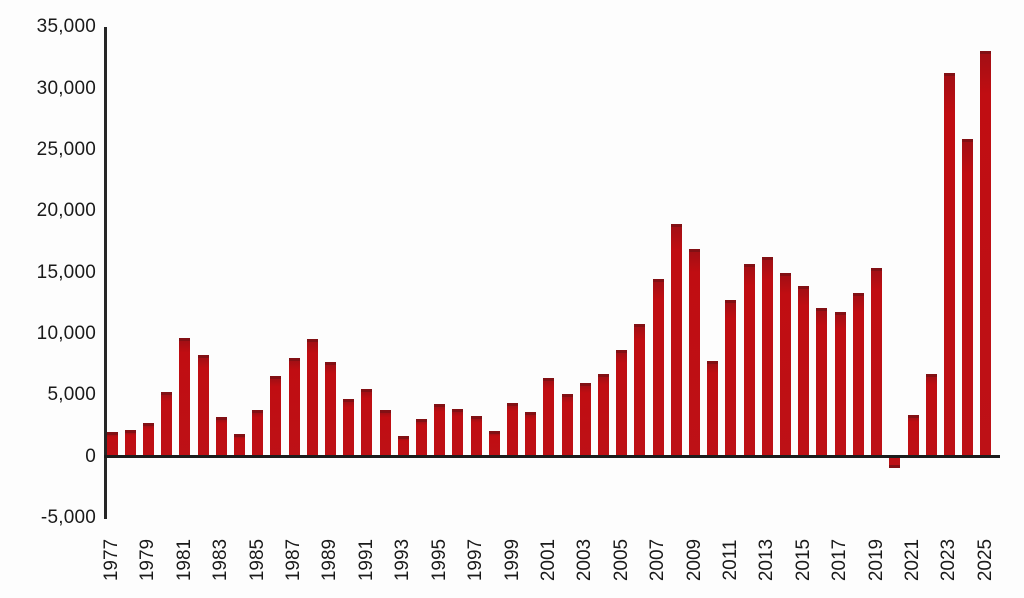  I want to click on y-tick-label-0: 0, so click(90, 456).